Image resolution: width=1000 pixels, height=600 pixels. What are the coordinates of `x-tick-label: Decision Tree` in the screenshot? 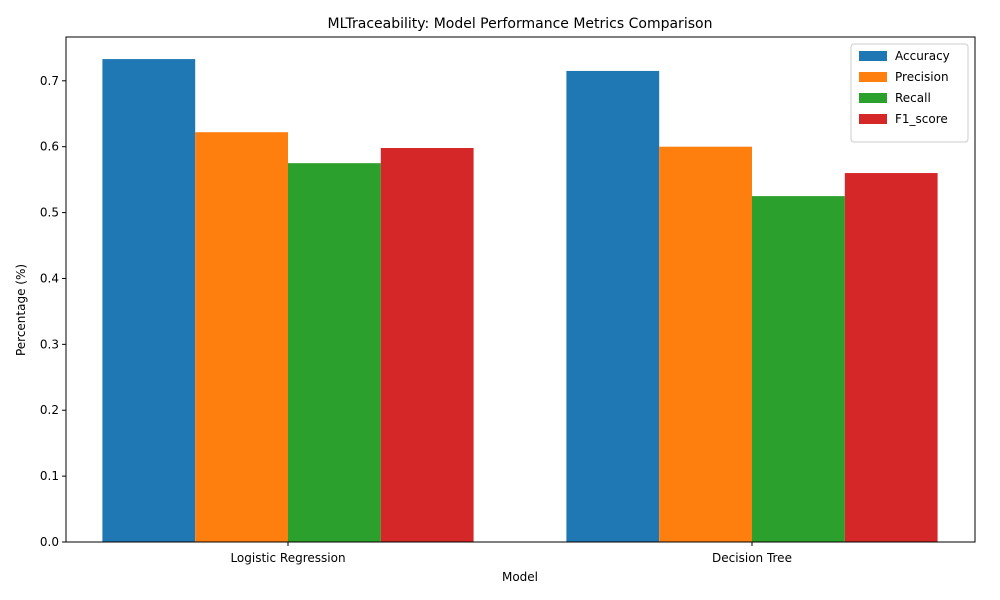 It's located at (752, 558).